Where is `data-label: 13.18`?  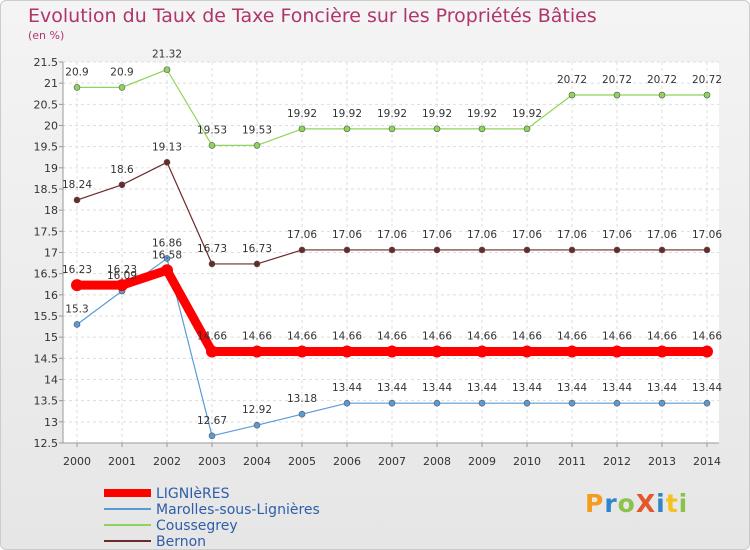
data-label: 13.18 is located at coordinates (302, 399).